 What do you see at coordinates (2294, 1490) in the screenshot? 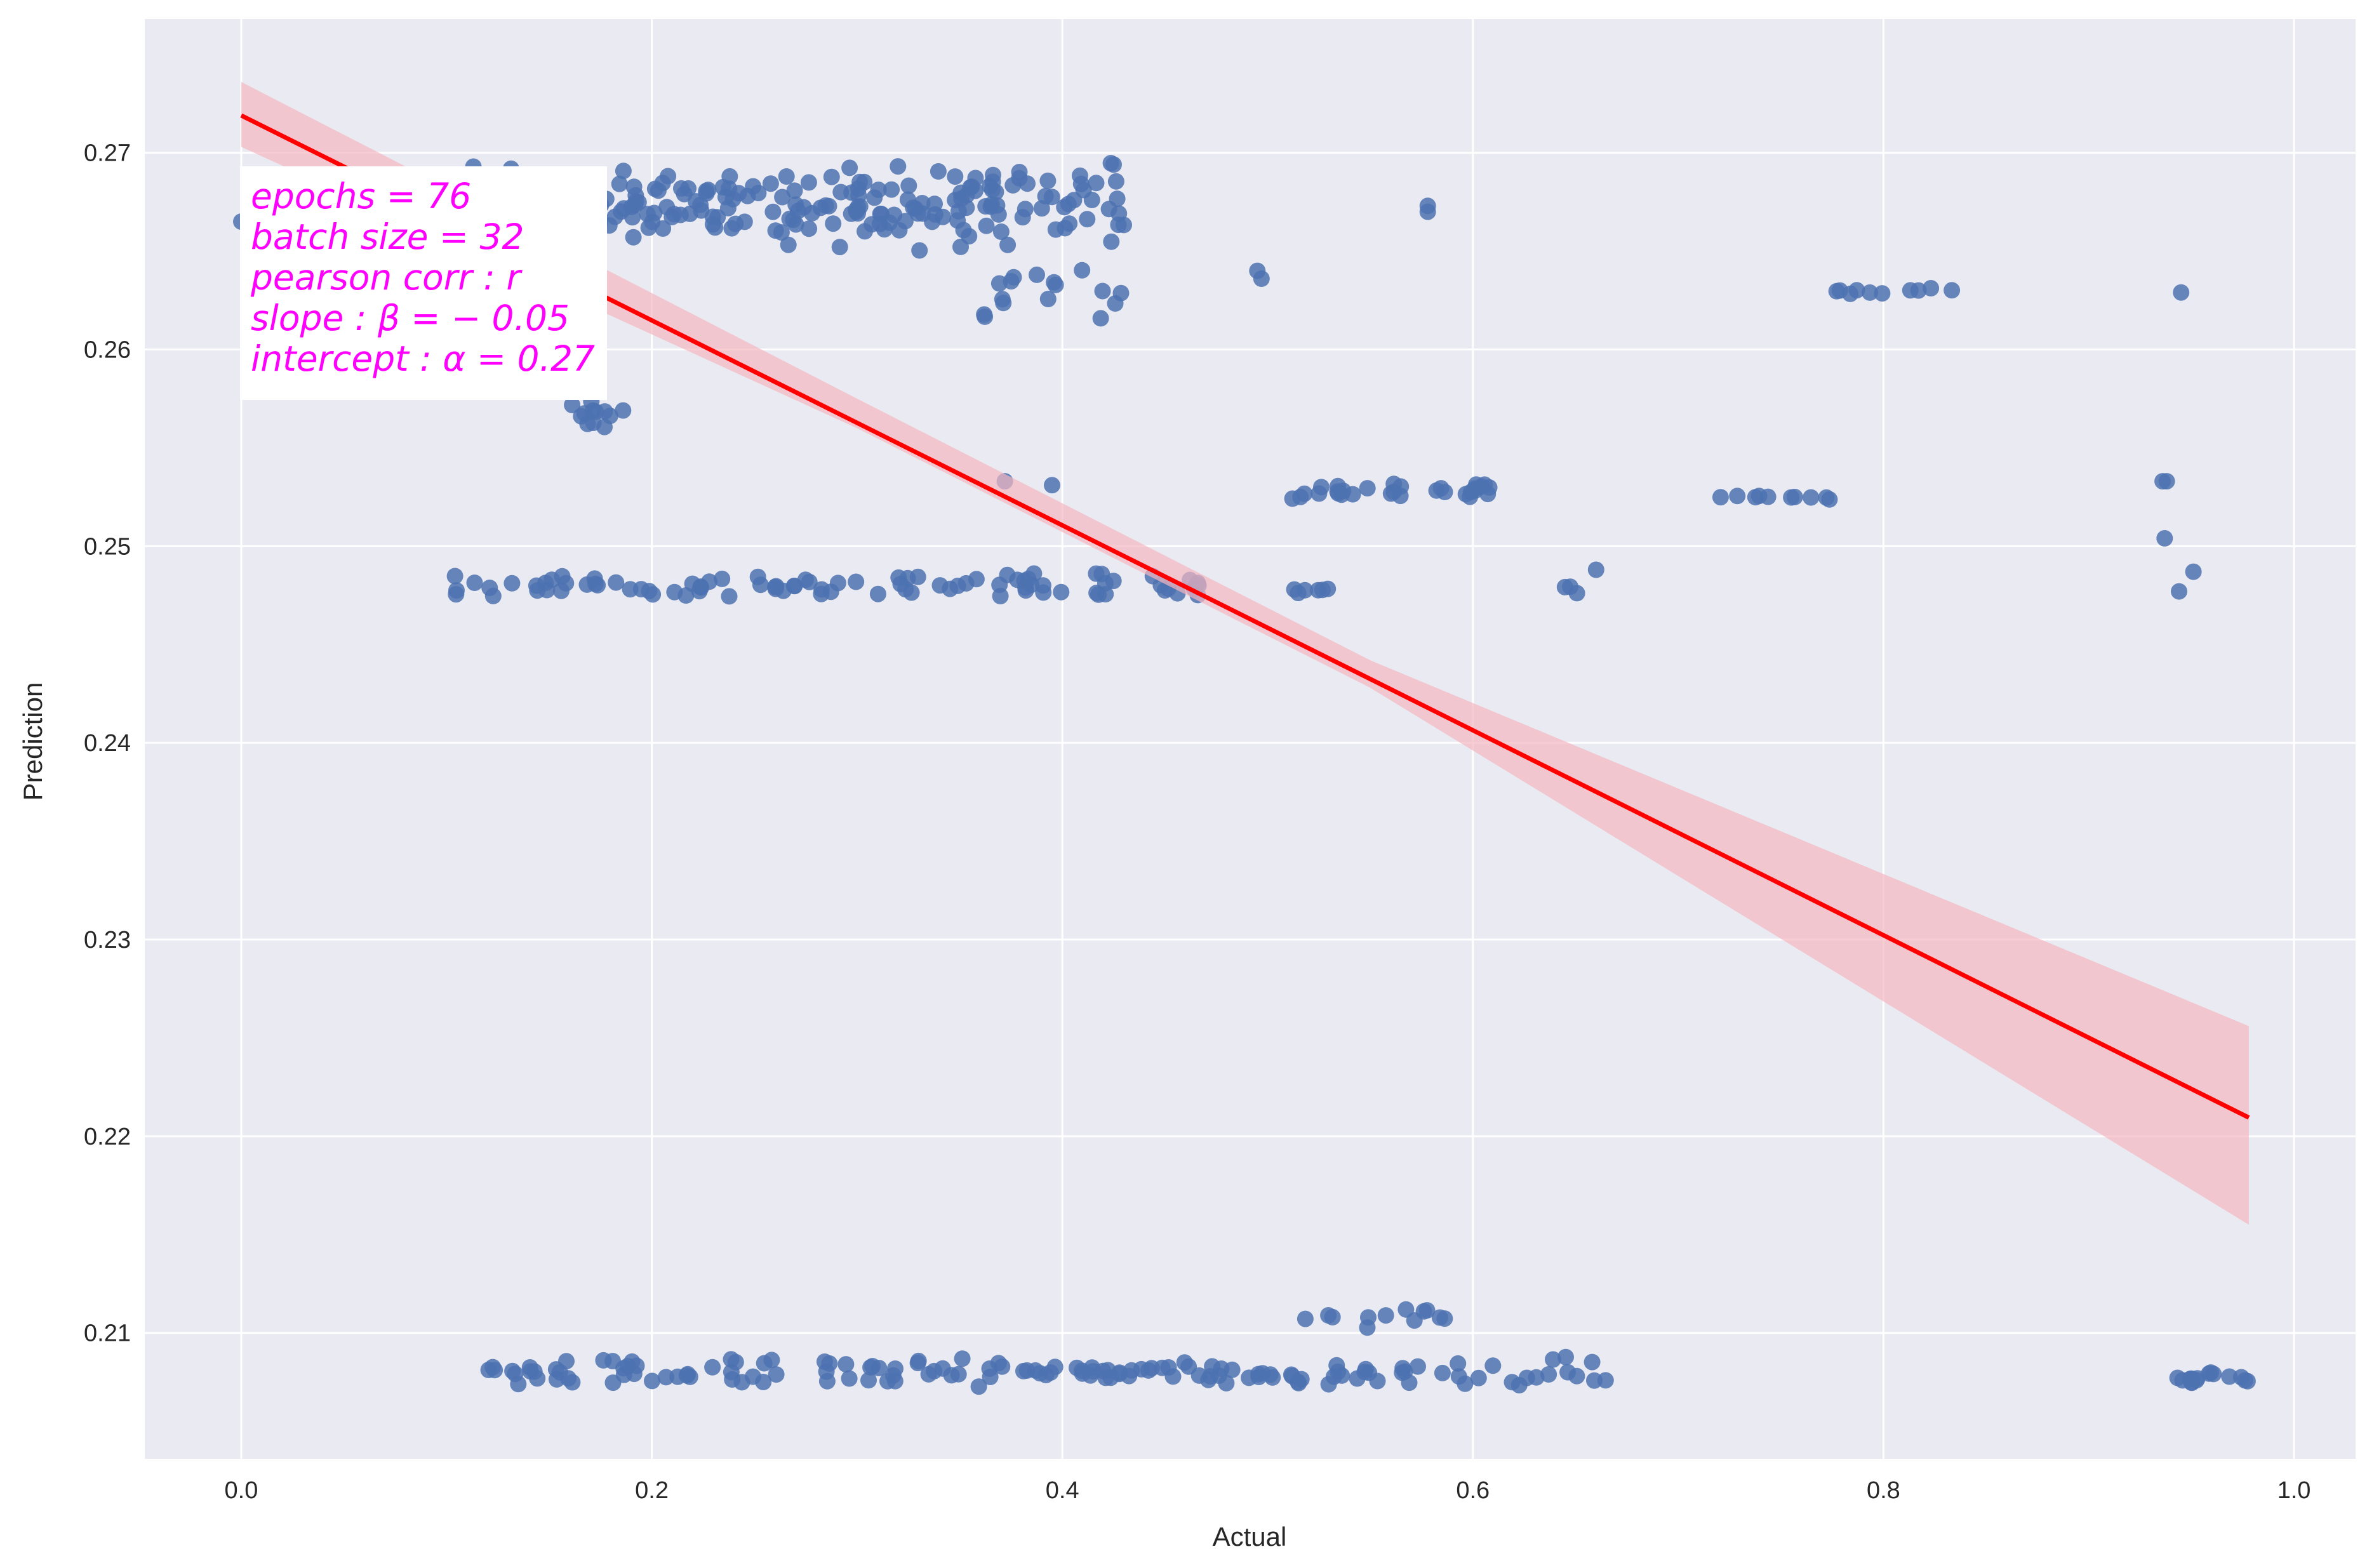
I see `x-tick-label: 1.0` at bounding box center [2294, 1490].